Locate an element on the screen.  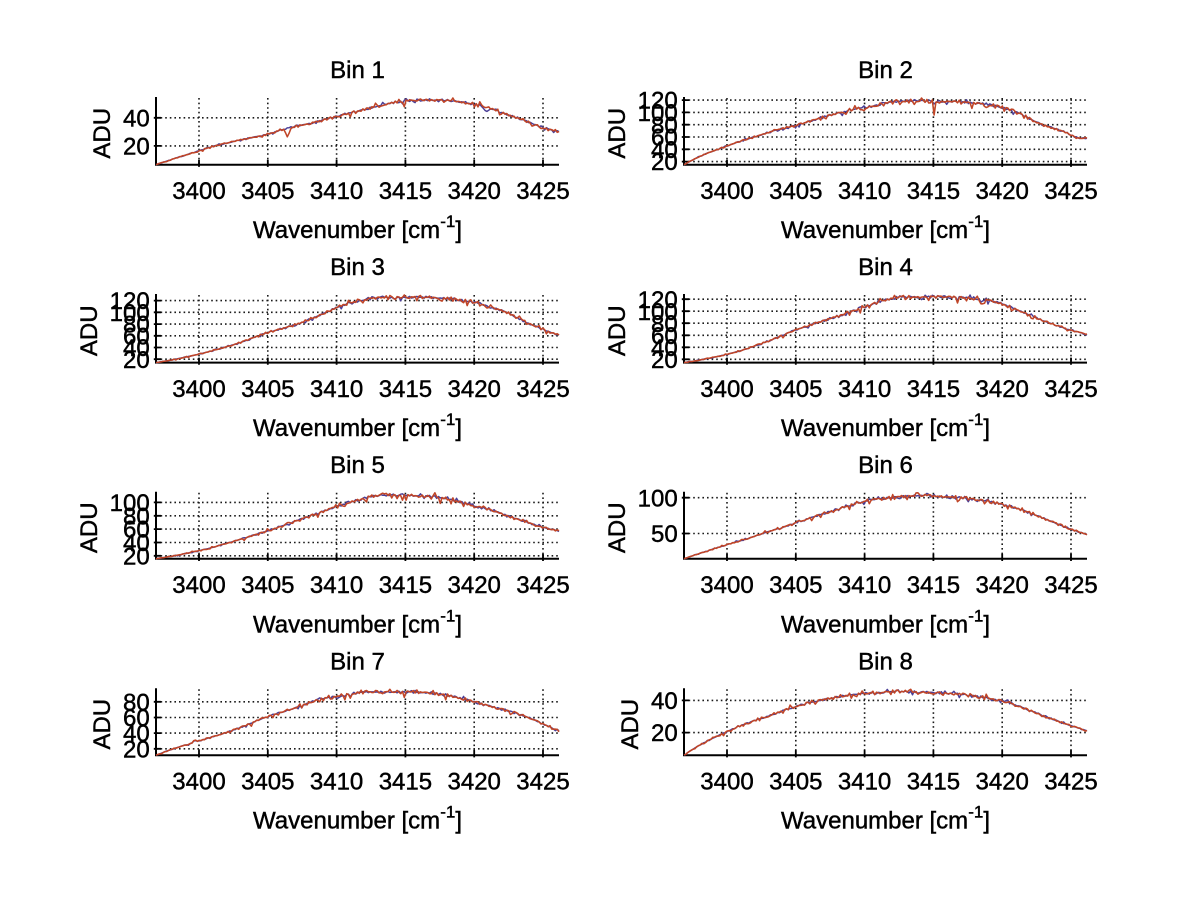
svg-text: Bin 4 is located at coordinates (885, 267).